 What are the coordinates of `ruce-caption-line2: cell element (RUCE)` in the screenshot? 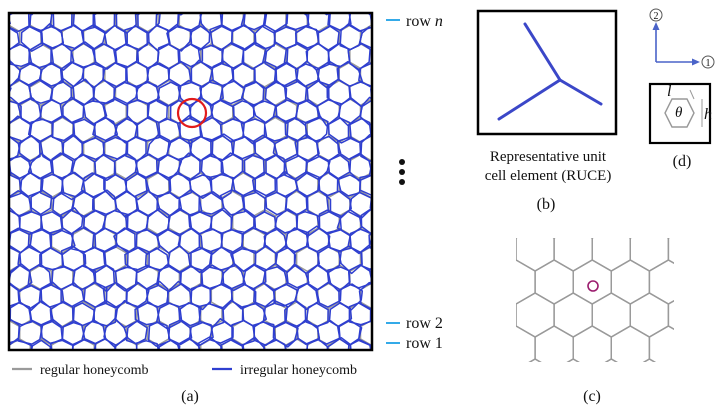 It's located at (548, 176).